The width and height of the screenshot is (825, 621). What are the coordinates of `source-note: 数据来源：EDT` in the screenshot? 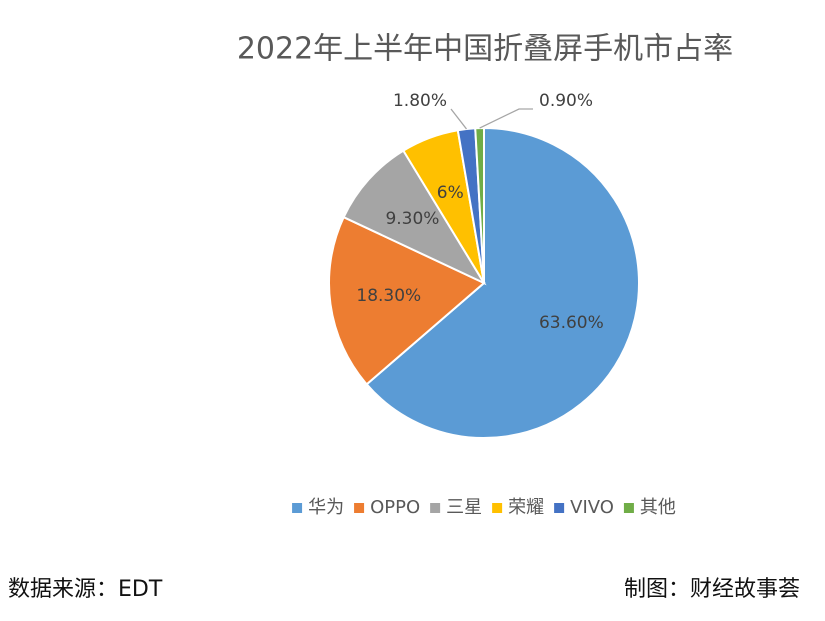 It's located at (85, 589).